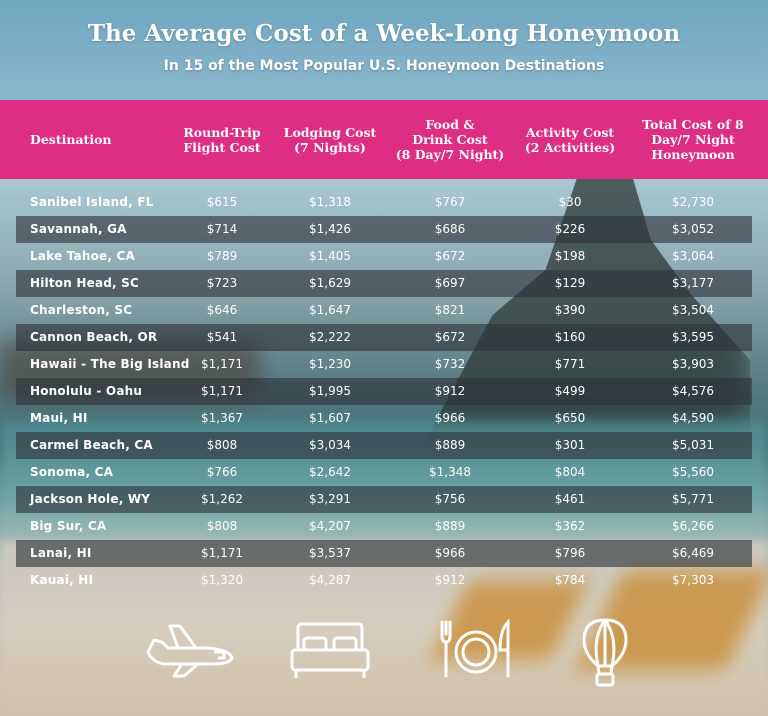  What do you see at coordinates (570, 472) in the screenshot?
I see `cell-activity-cost: $804` at bounding box center [570, 472].